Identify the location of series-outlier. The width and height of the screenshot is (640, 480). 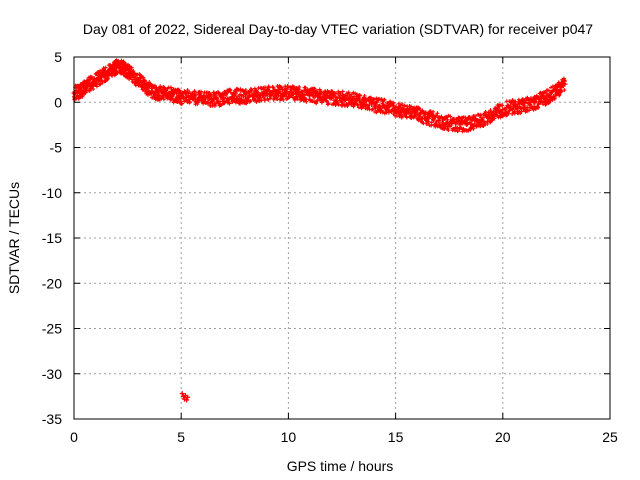
(185, 397).